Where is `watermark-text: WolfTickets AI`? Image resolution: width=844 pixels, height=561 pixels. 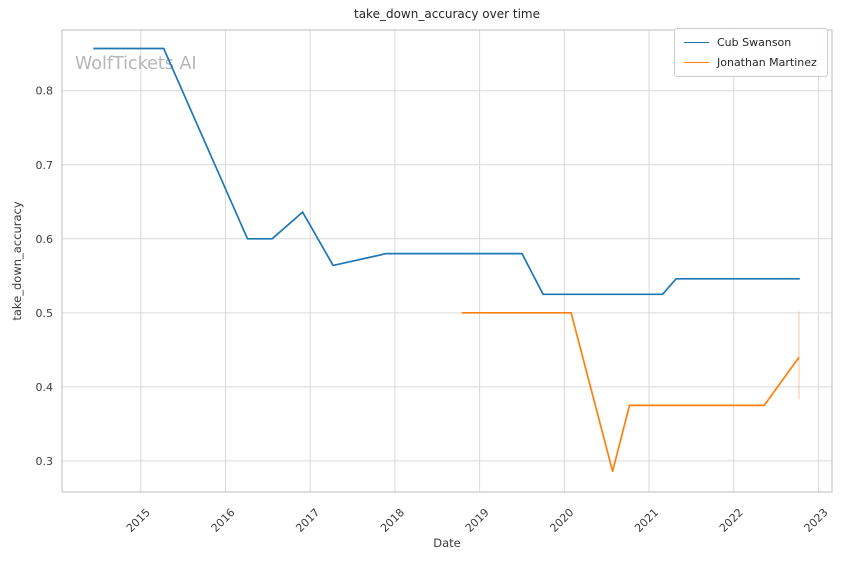
watermark-text: WolfTickets AI is located at coordinates (136, 64).